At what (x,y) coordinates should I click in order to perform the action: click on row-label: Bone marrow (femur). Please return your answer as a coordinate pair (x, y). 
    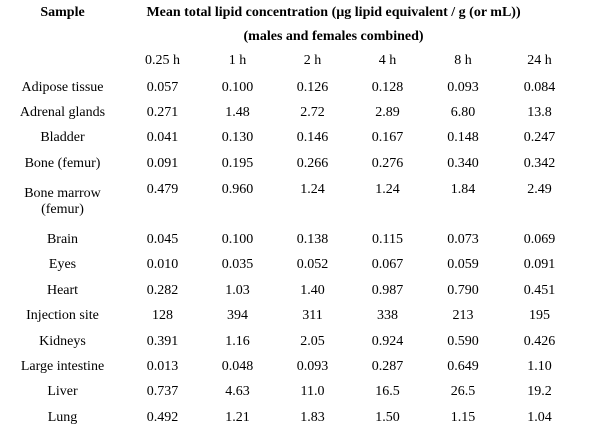
    Looking at the image, I should click on (62, 202).